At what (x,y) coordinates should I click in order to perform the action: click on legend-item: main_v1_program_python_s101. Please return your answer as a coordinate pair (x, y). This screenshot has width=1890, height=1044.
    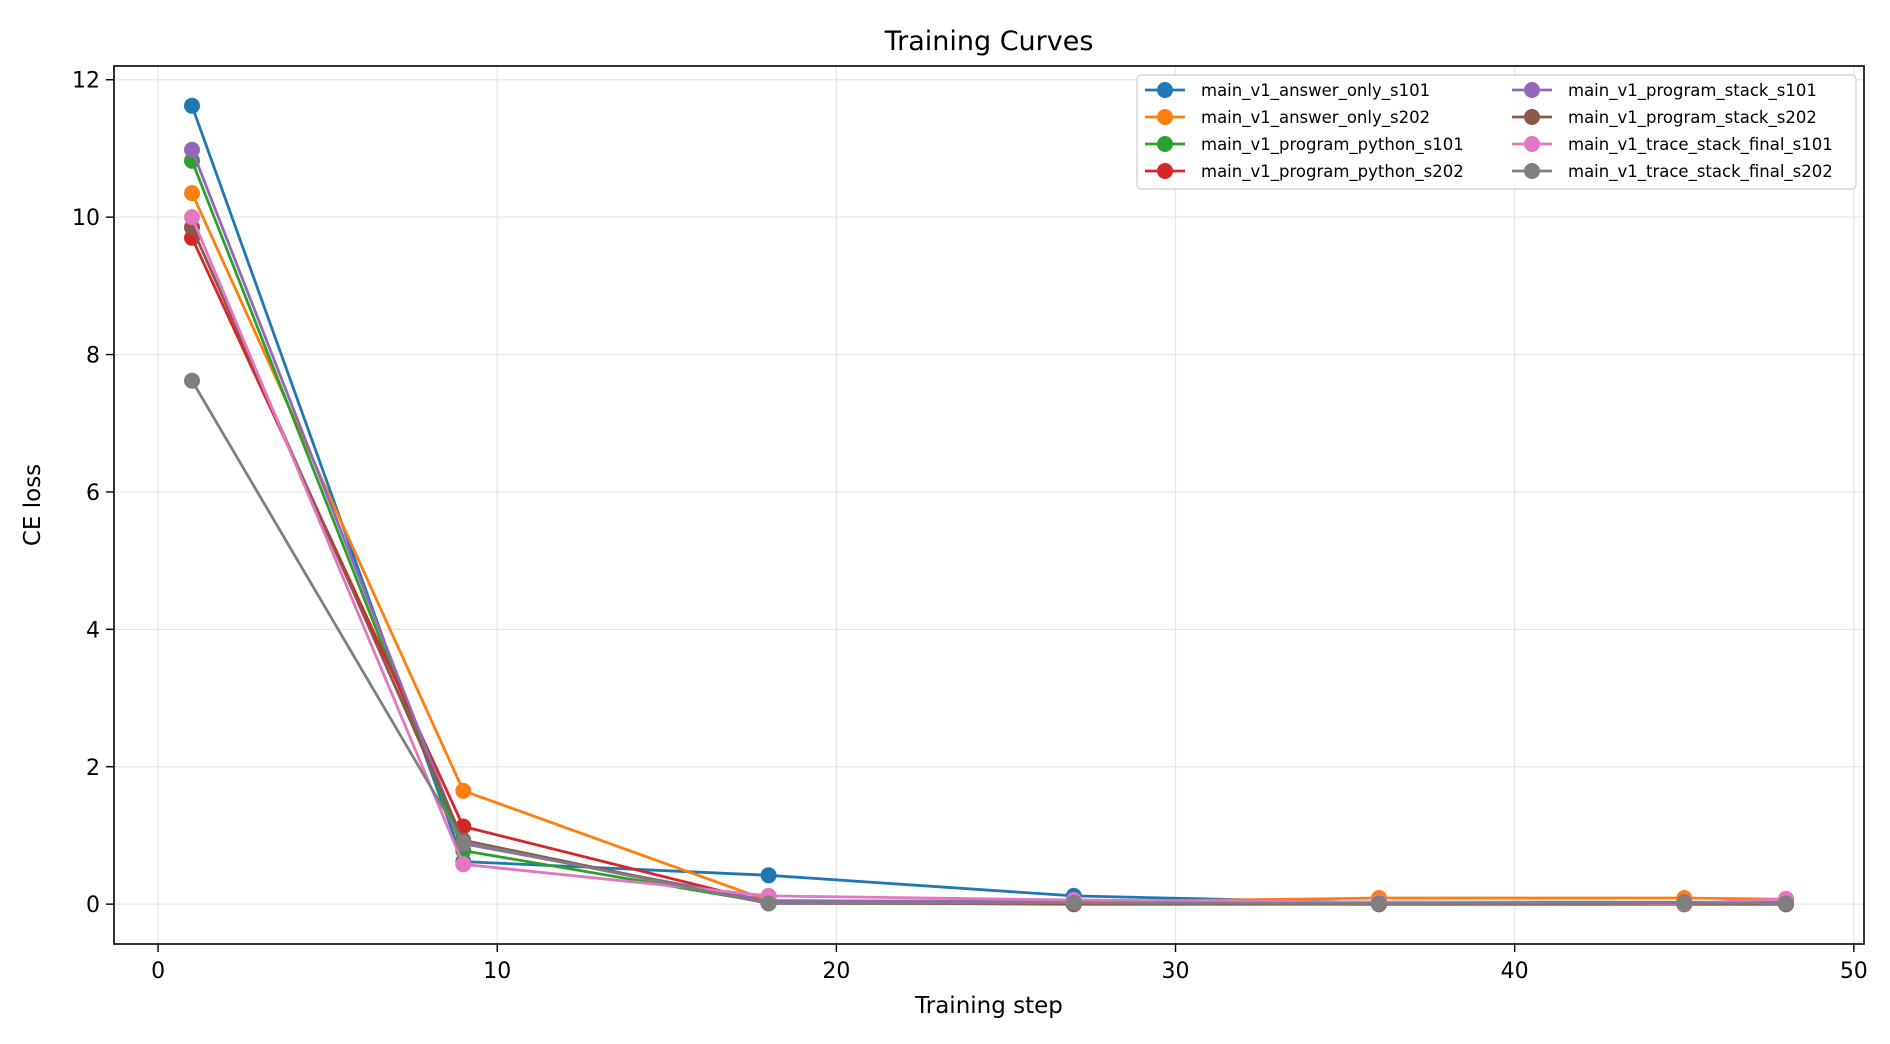
    Looking at the image, I should click on (1304, 145).